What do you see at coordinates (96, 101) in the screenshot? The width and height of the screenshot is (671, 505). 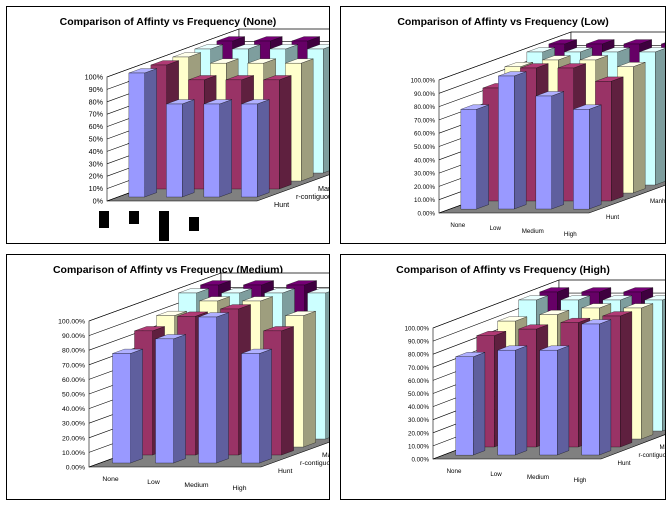 I see `y-tick-label: 80%` at bounding box center [96, 101].